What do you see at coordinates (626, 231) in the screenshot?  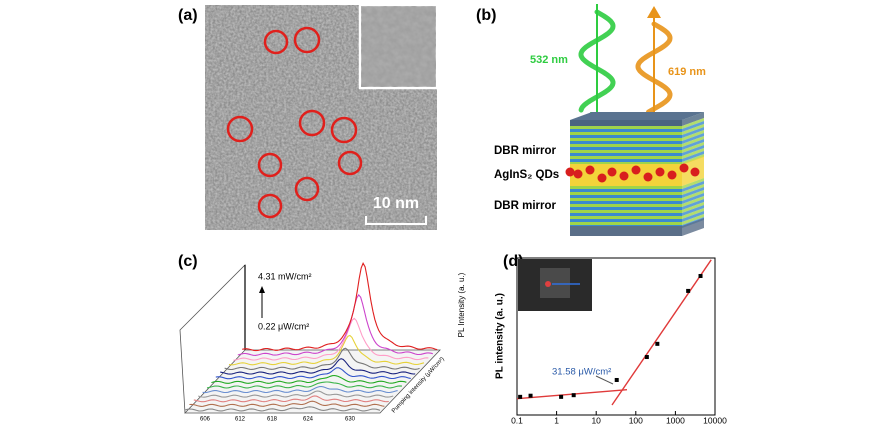 I see `substrate` at bounding box center [626, 231].